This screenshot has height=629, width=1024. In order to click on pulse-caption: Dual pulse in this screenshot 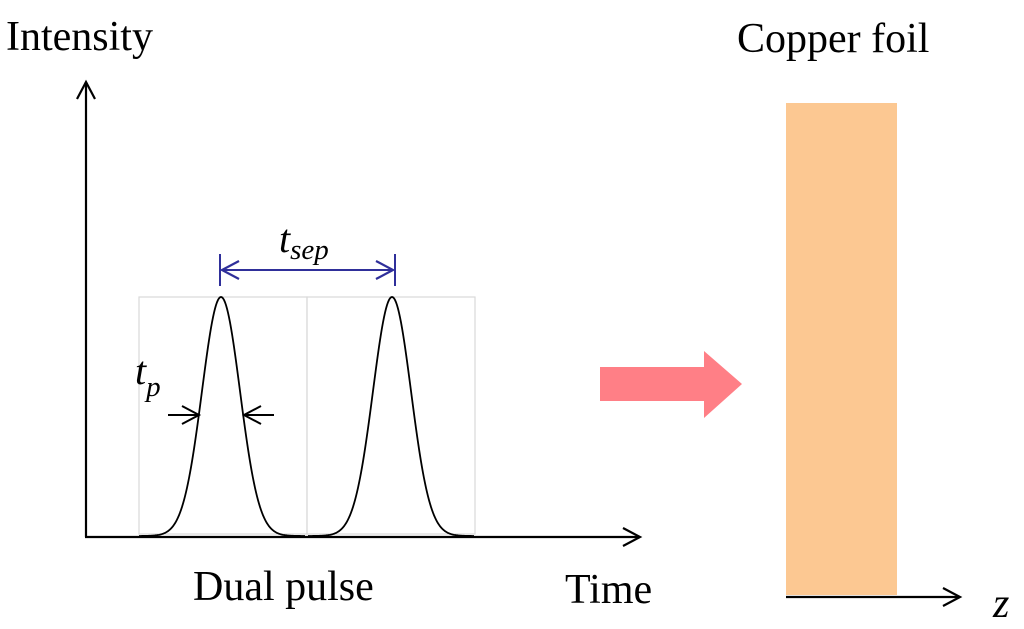, I will do `click(283, 587)`.